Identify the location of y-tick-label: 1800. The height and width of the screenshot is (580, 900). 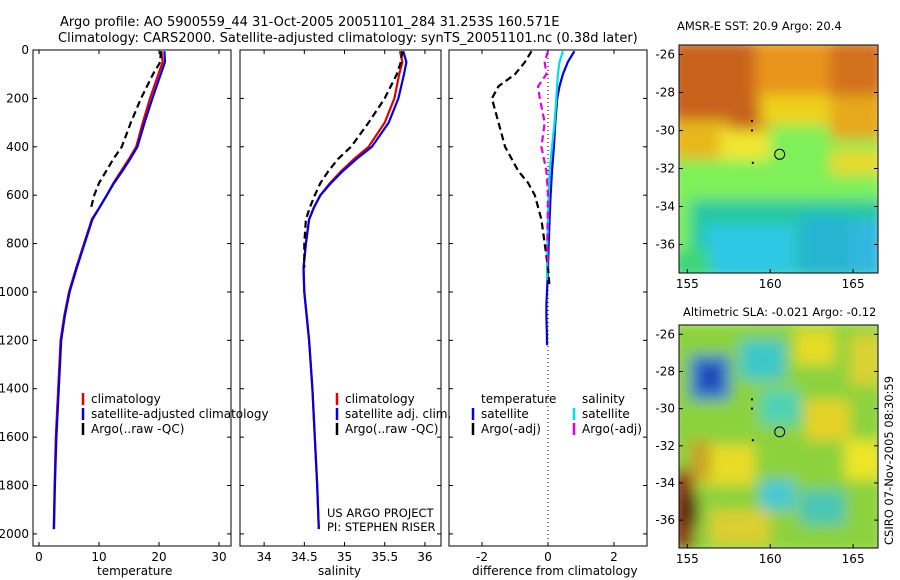
(14, 486).